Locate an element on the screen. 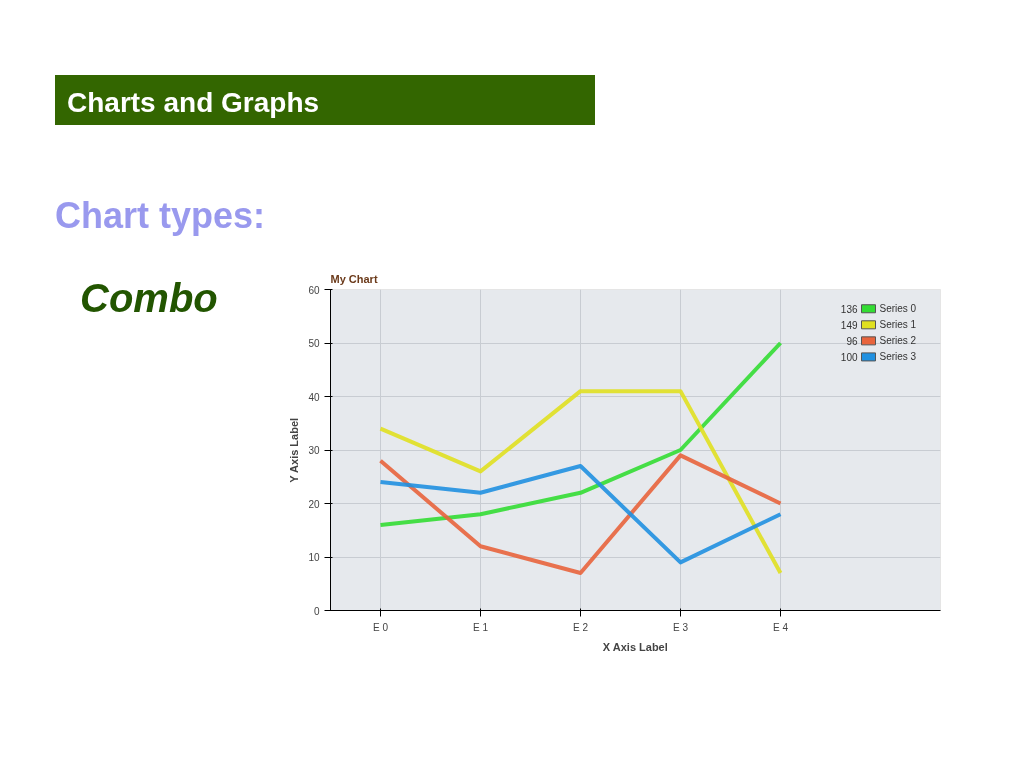  y-tick-label: 20 is located at coordinates (314, 504).